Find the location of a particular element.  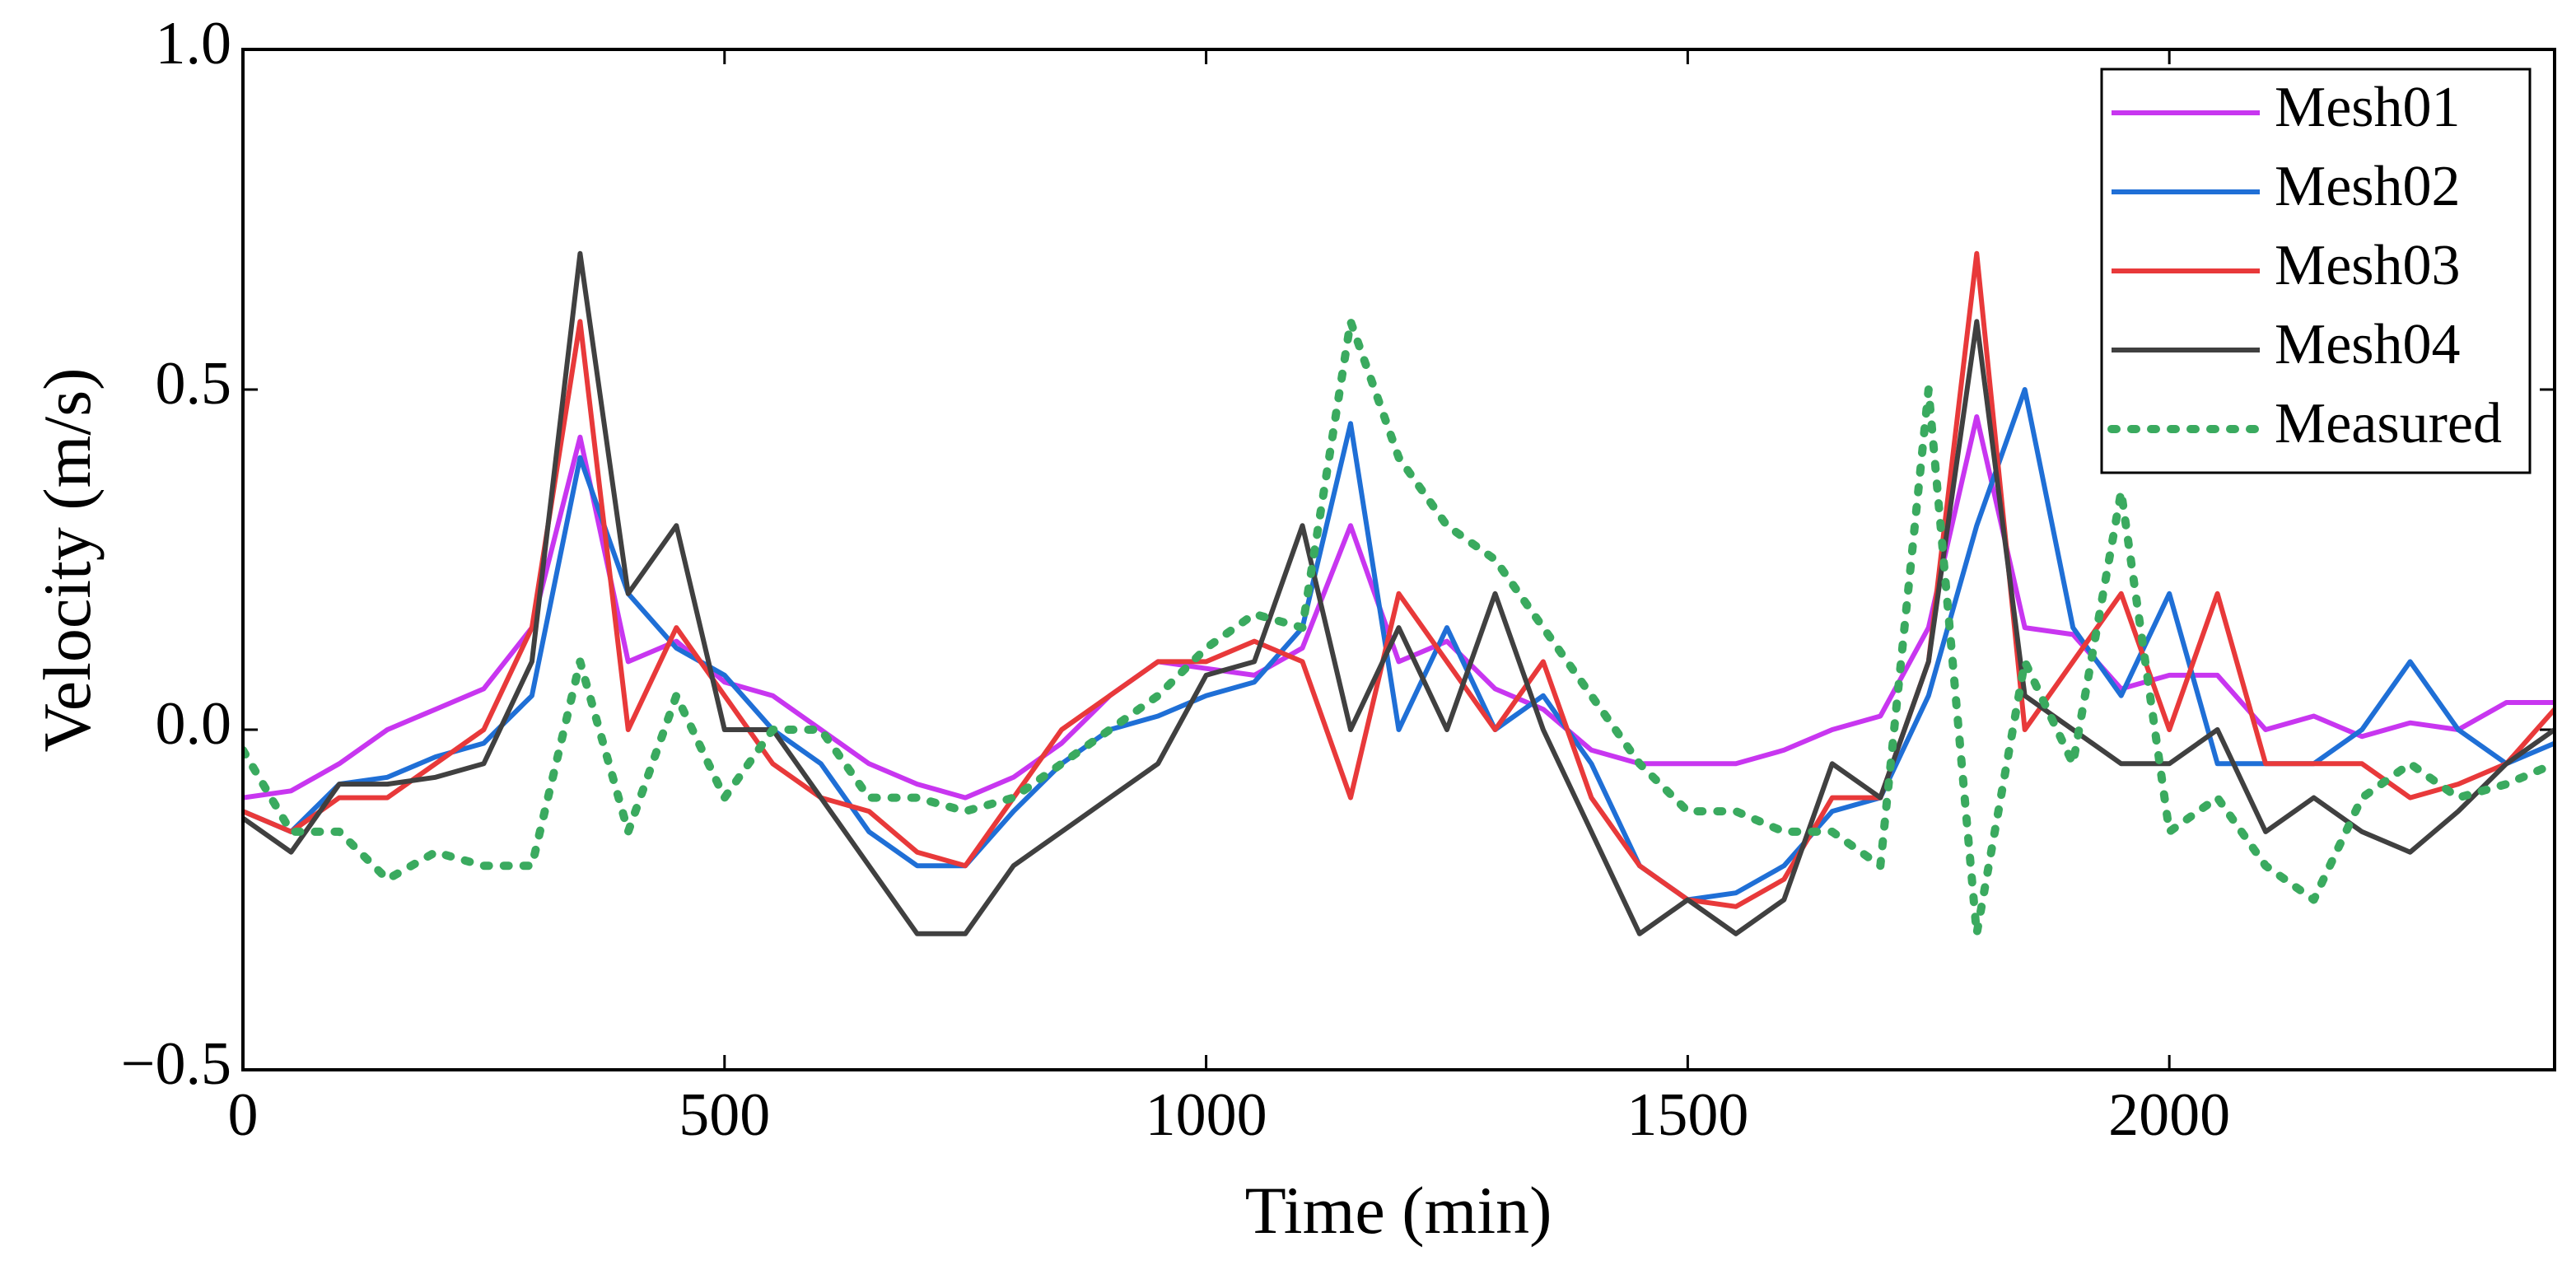

y-tick-label: −0.5 is located at coordinates (176, 1064).